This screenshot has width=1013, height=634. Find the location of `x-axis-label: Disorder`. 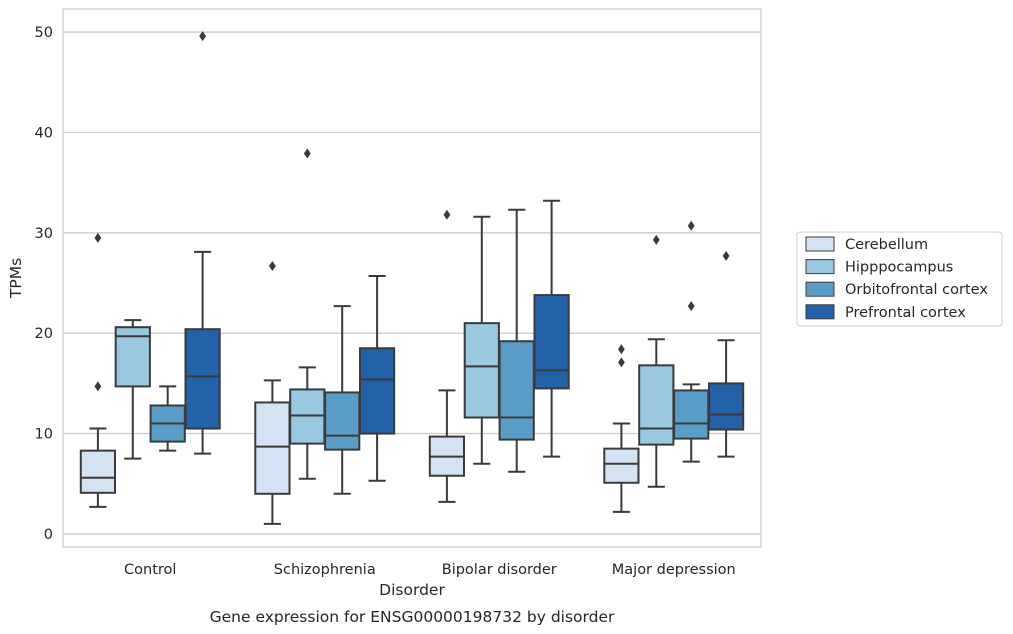

x-axis-label: Disorder is located at coordinates (412, 590).